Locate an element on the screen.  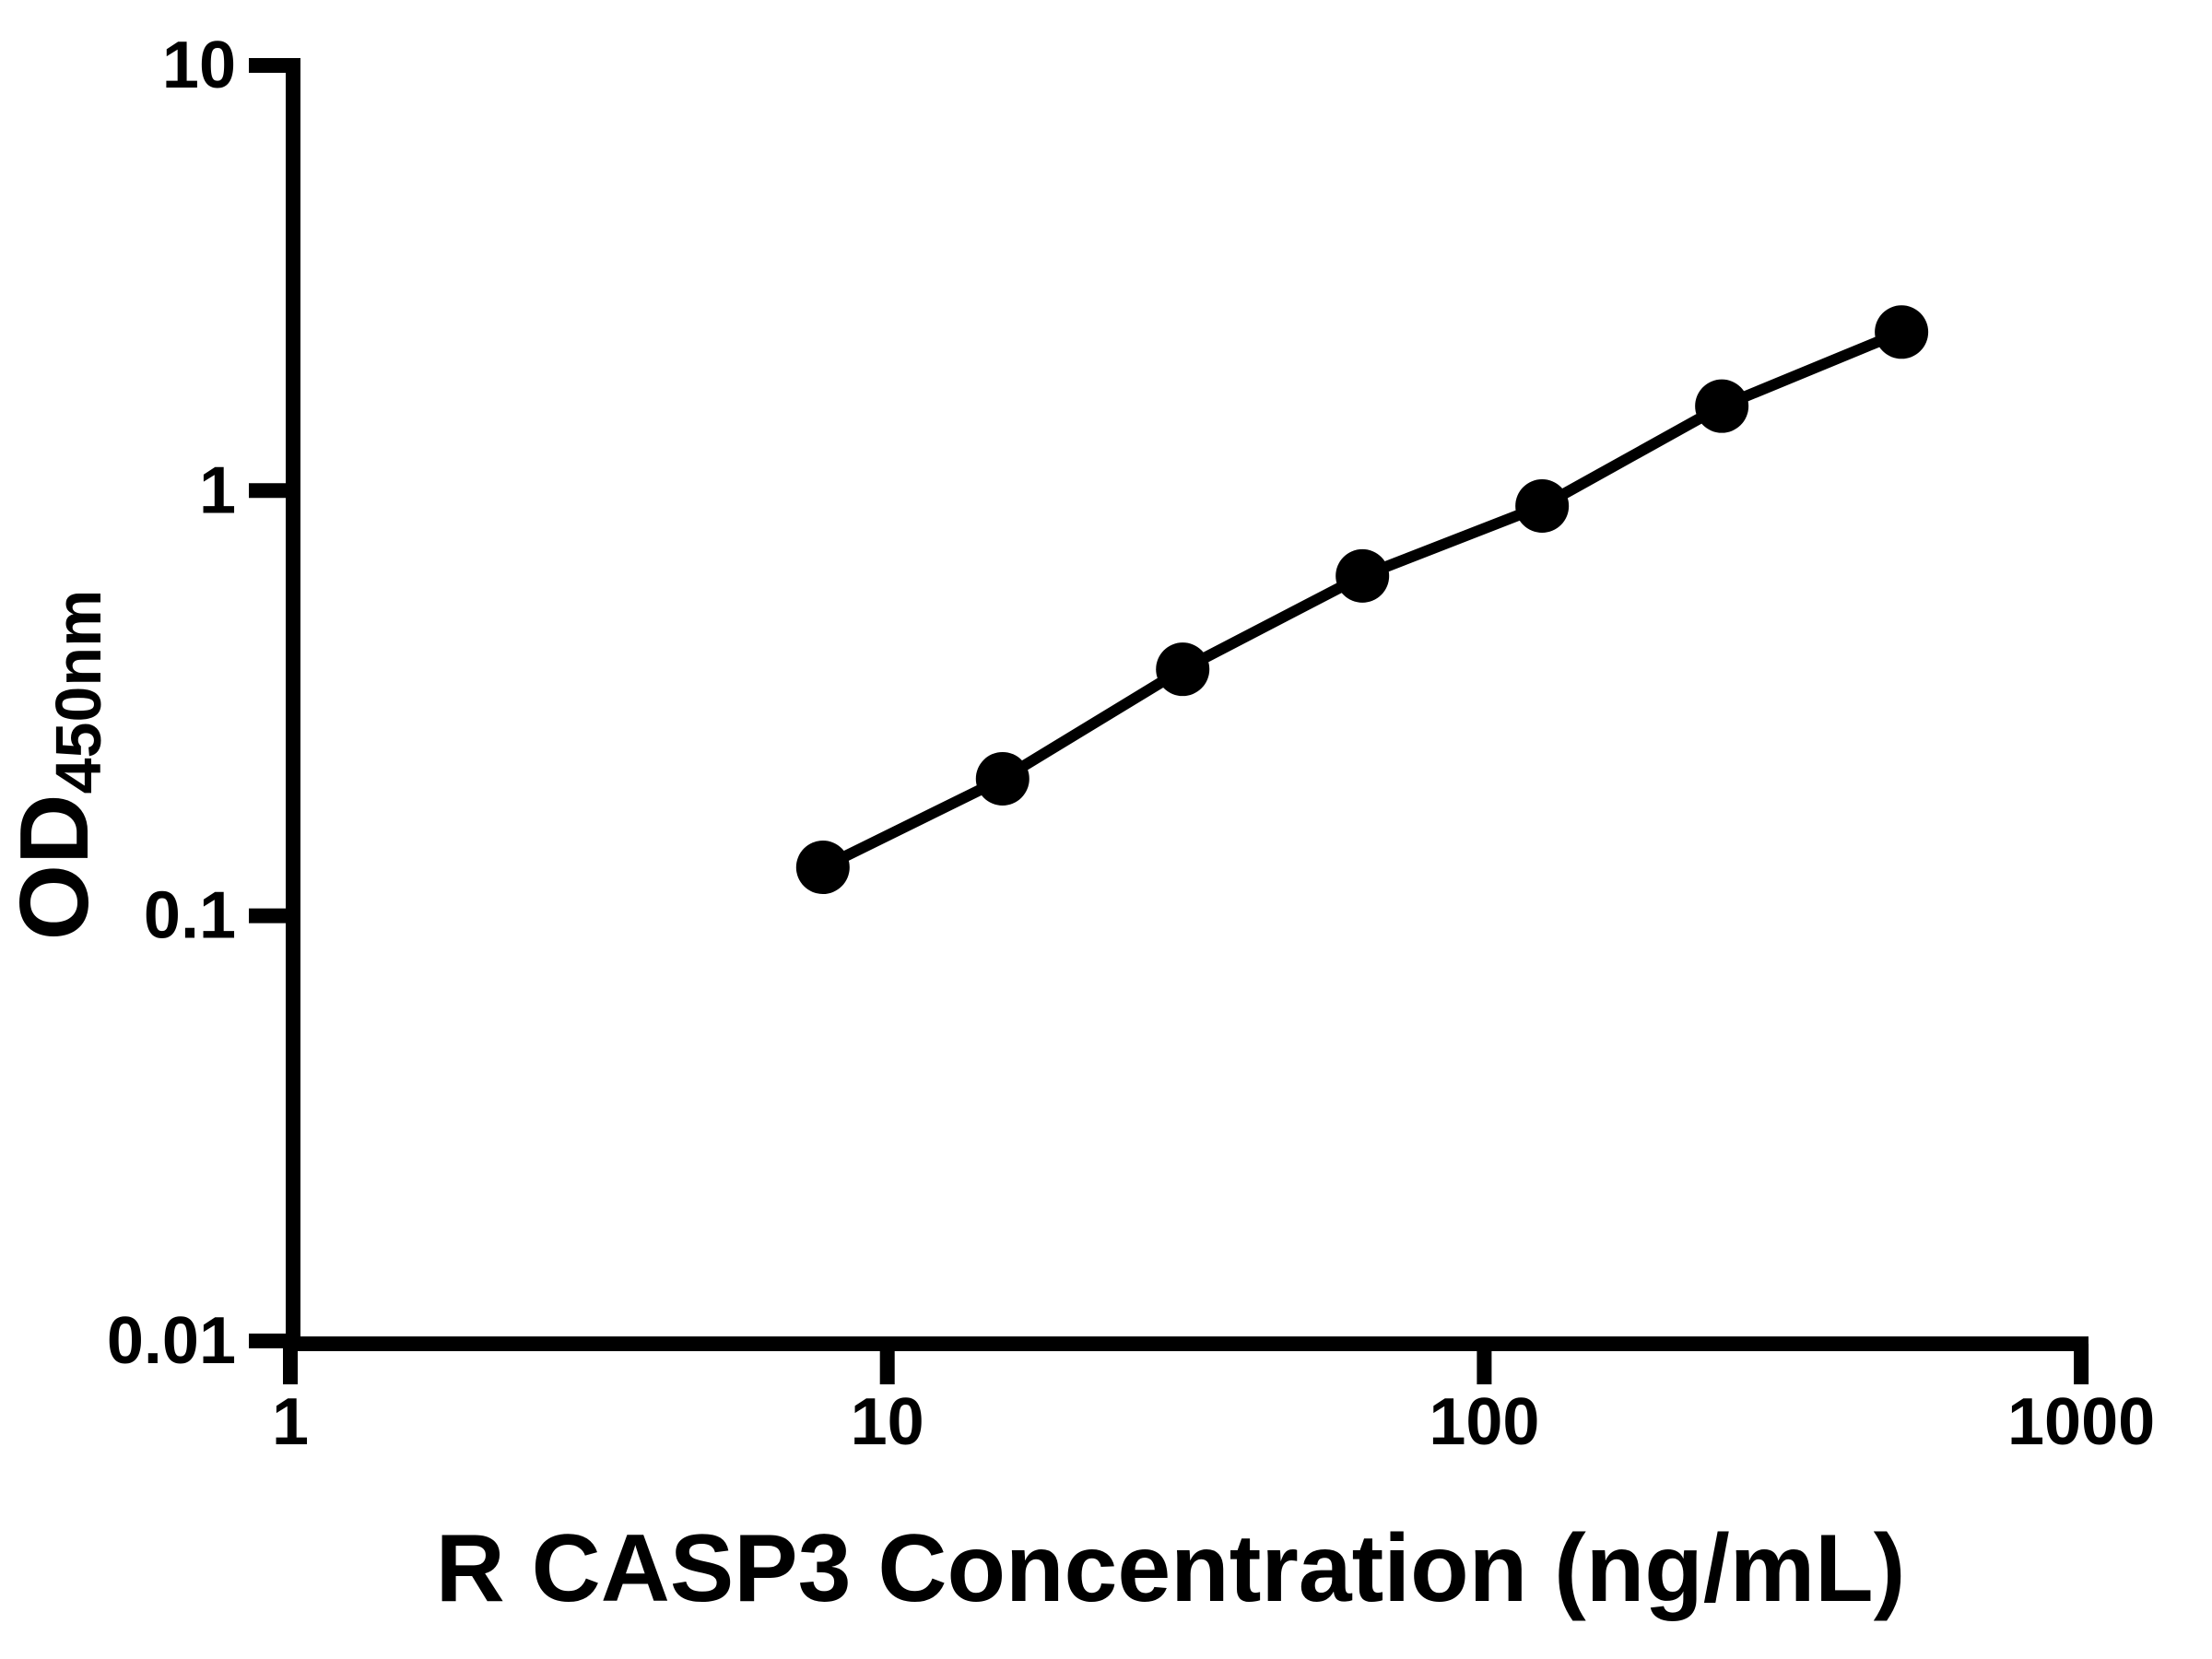
x-tick-label: 100 is located at coordinates (1484, 1422).